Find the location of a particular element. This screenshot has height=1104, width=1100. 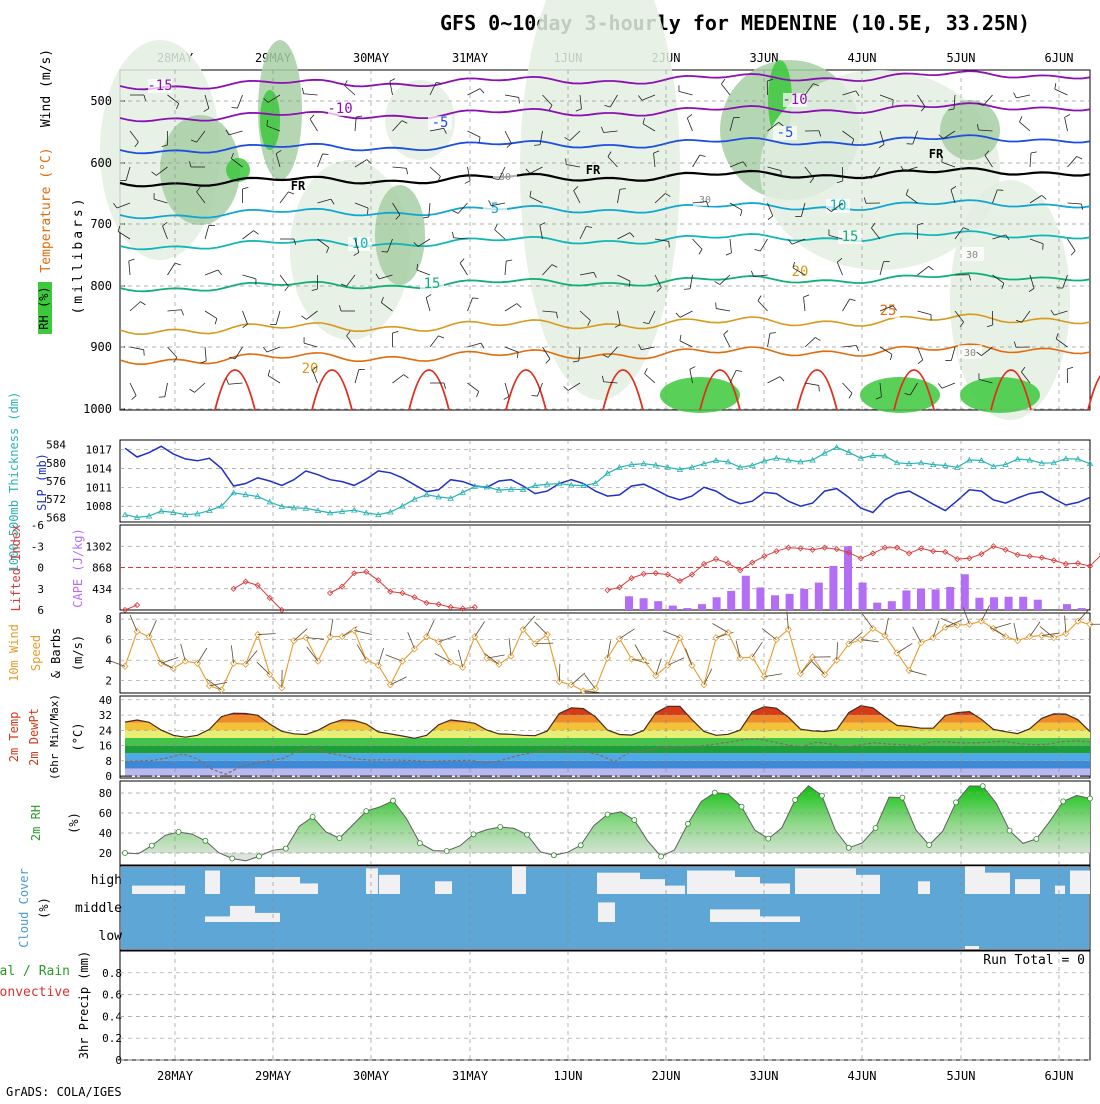

thickness-tick-label: 584 is located at coordinates (56, 445).